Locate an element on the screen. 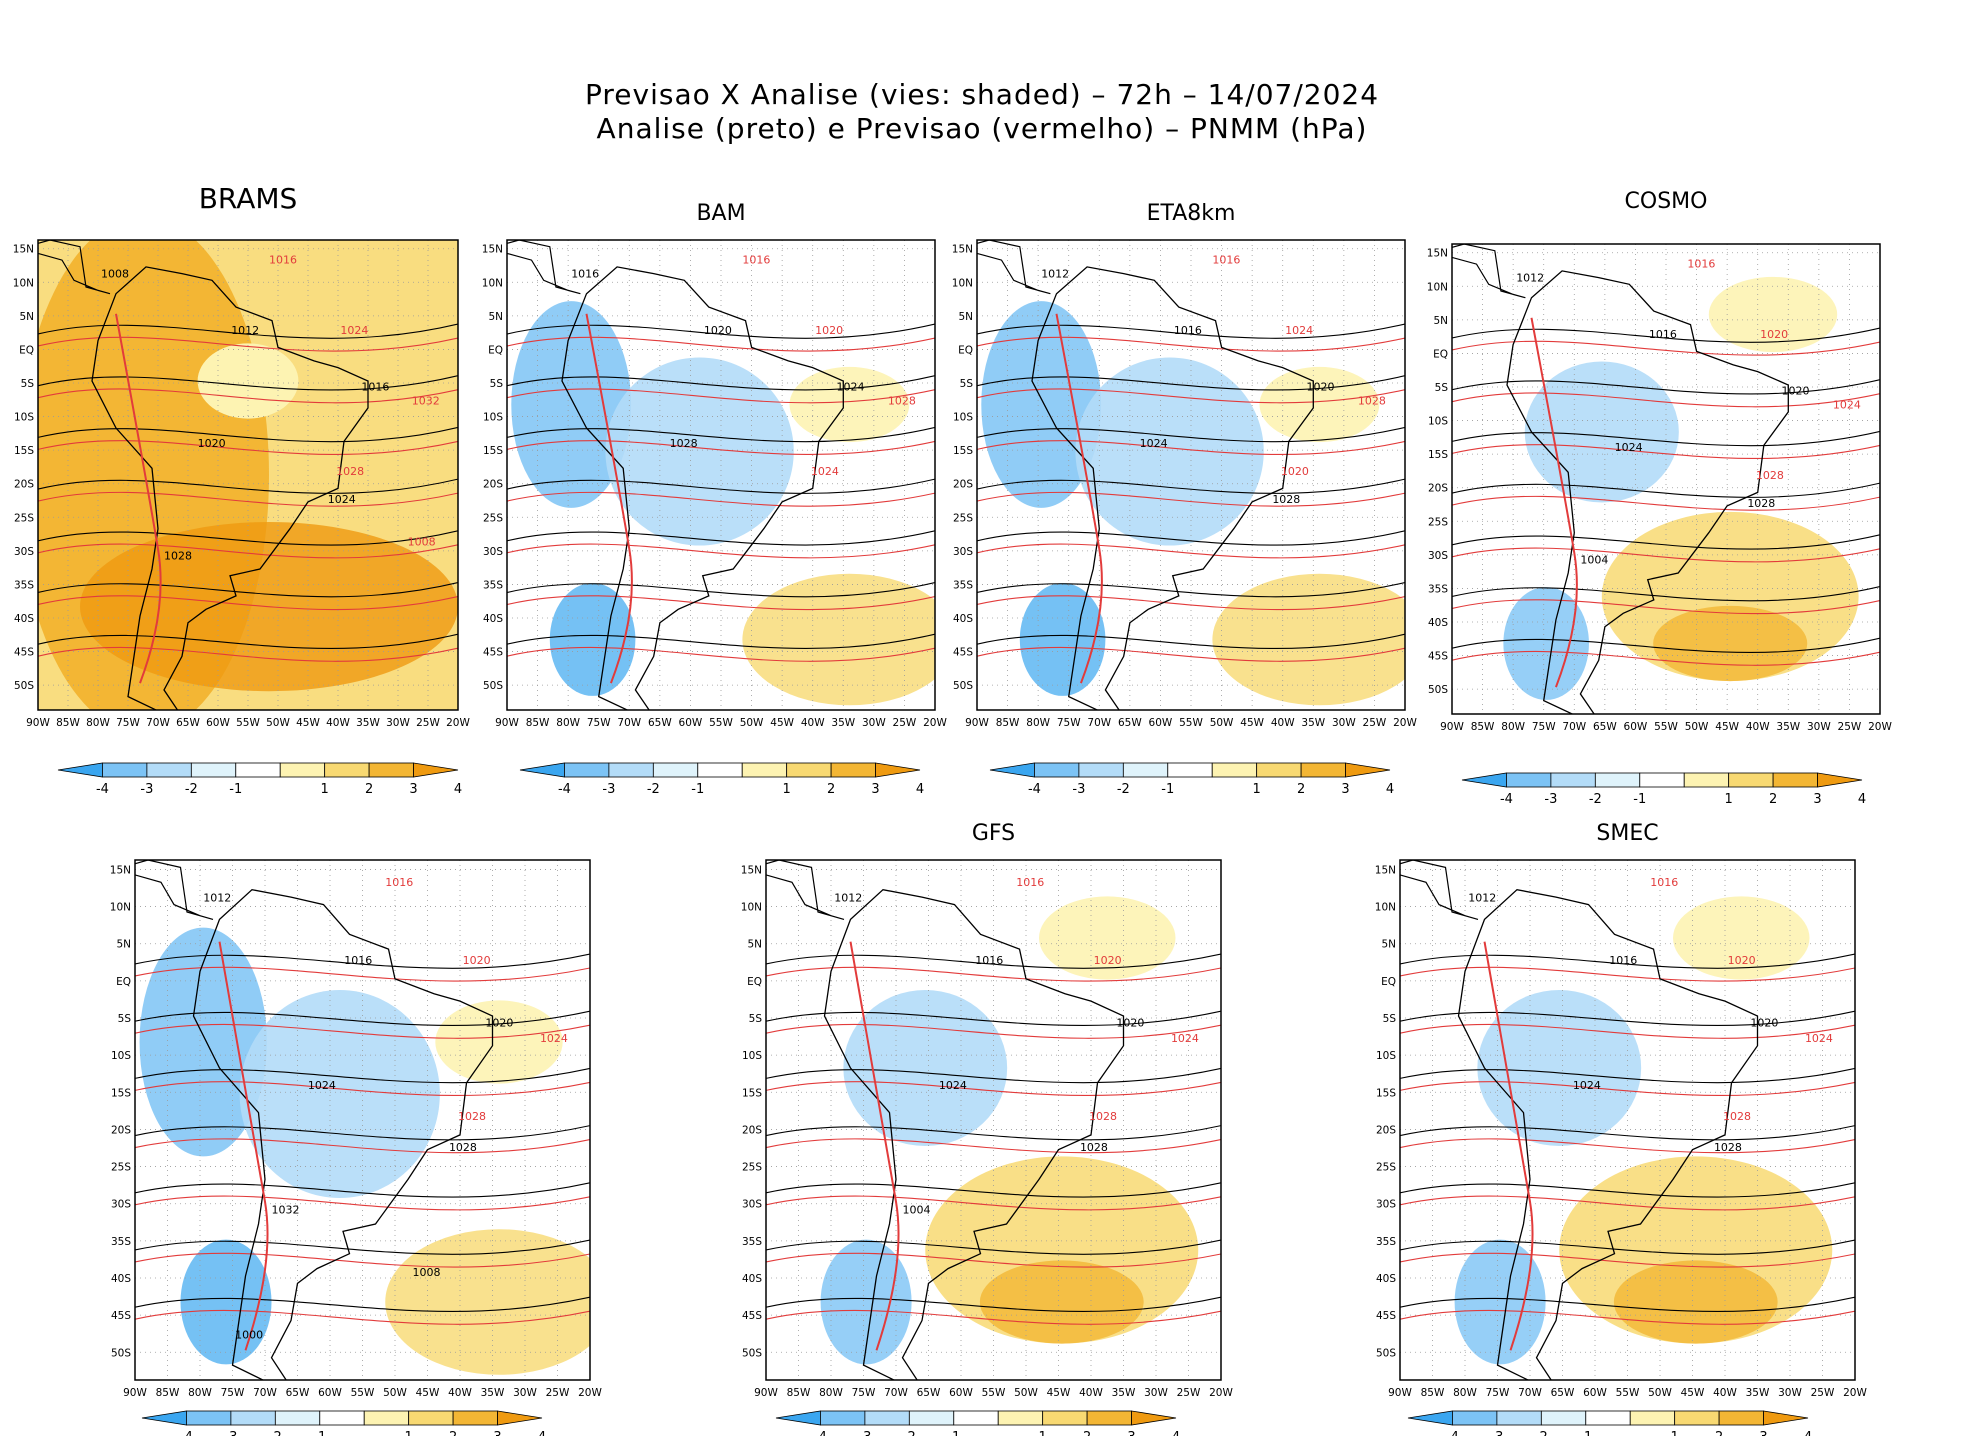 This screenshot has height=1436, width=1964. longitude-tick-label: 70W is located at coordinates (265, 1393).